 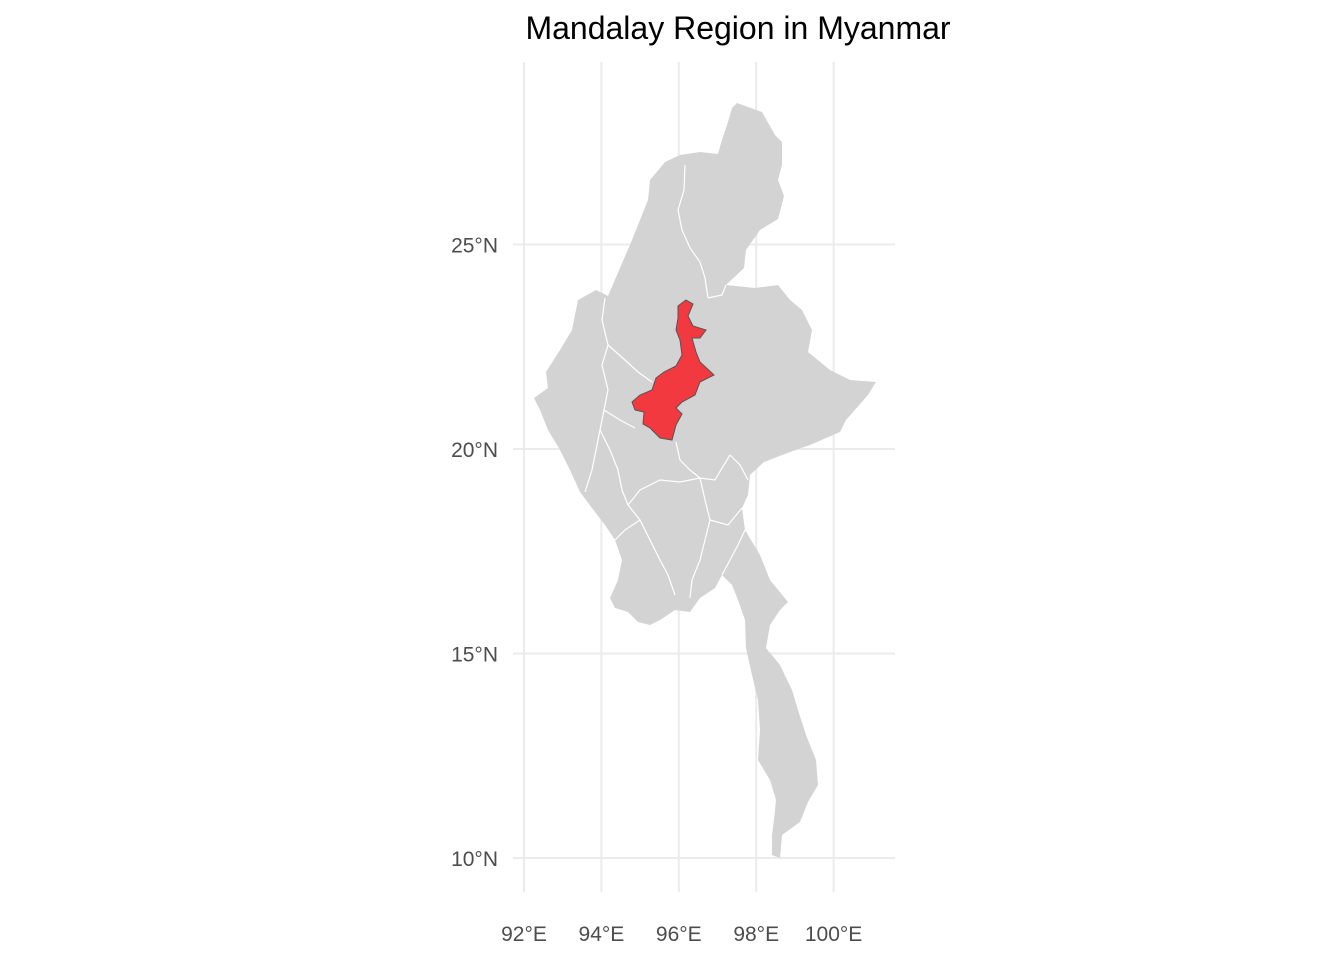 I want to click on mandalay-region-shape, so click(x=673, y=370).